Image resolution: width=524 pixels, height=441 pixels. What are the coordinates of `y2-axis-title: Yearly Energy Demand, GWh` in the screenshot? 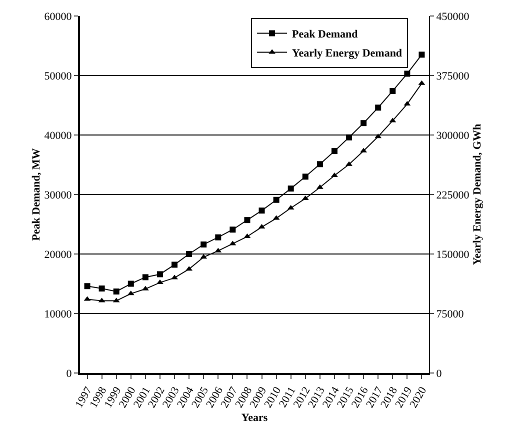 It's located at (478, 195).